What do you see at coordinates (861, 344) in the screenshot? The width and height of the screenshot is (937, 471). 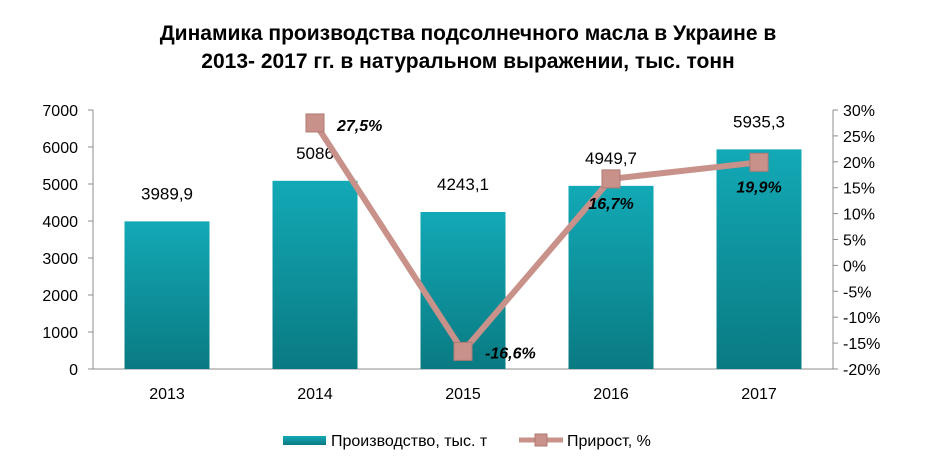 I see `right-axis-tick-label: -15%` at bounding box center [861, 344].